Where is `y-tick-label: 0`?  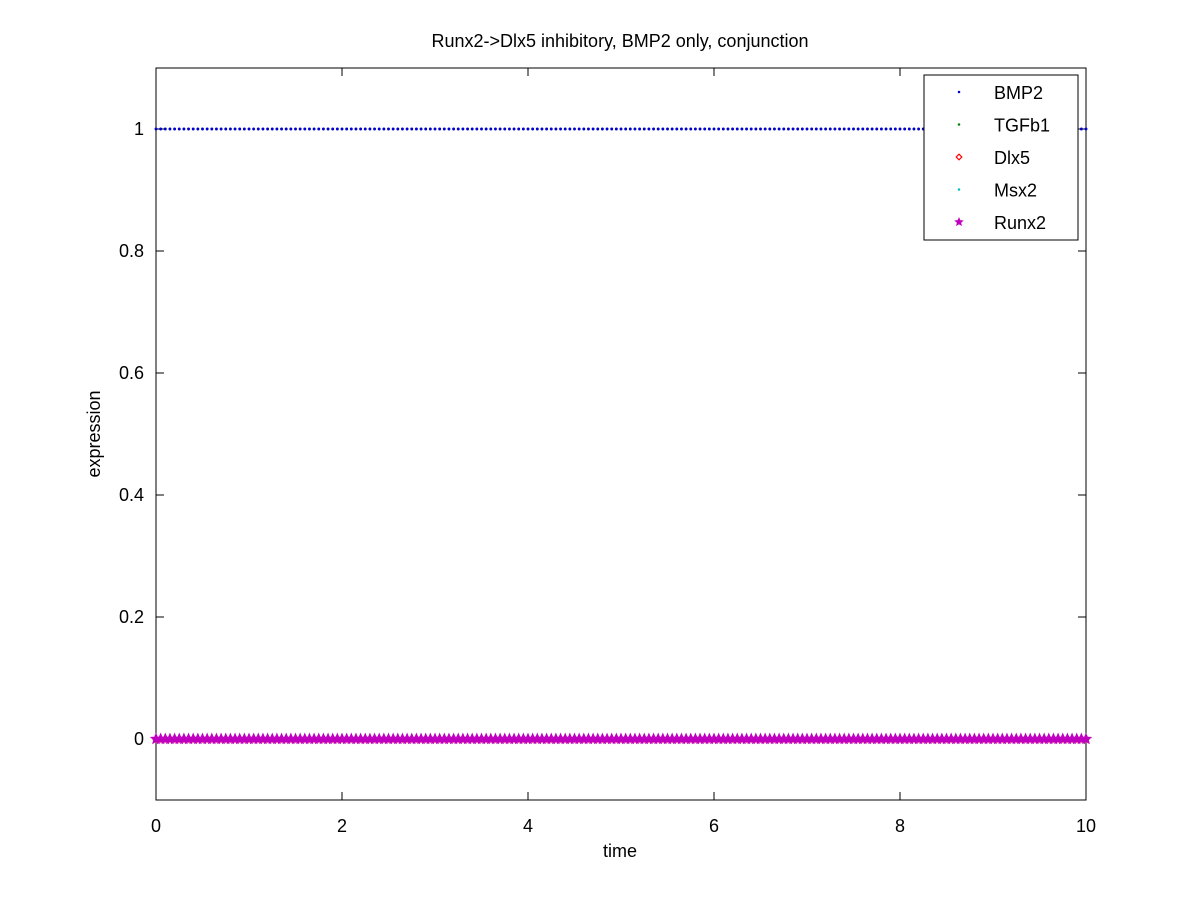 y-tick-label: 0 is located at coordinates (139, 739).